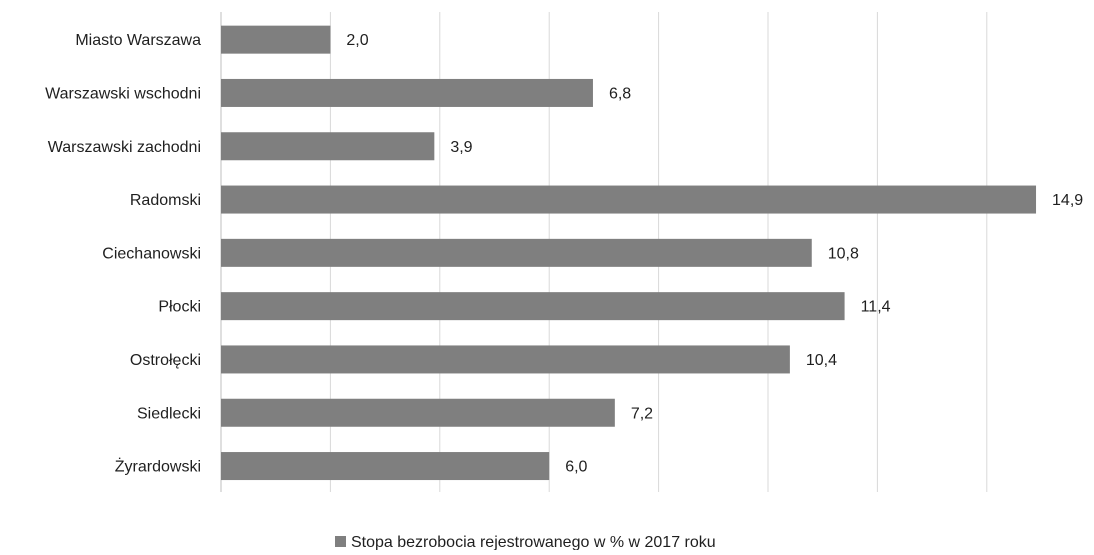  Describe the element at coordinates (124, 147) in the screenshot. I see `category-label: Warszawski zachodni` at that location.